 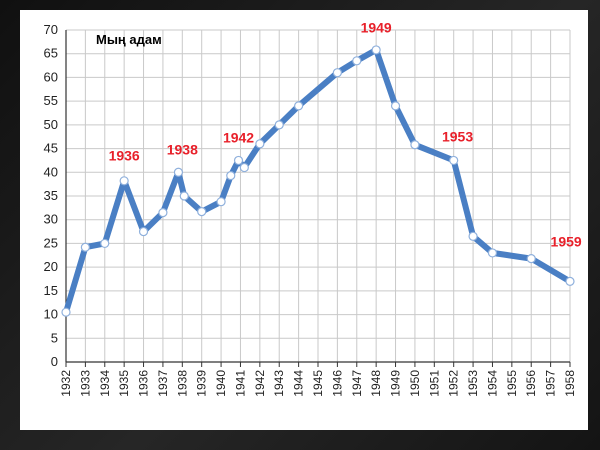 I want to click on y-tick-label: 20, so click(x=51, y=266).